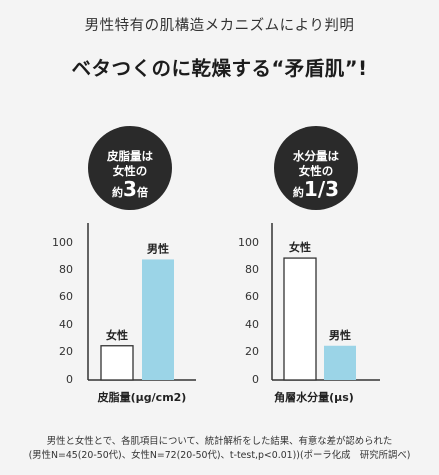 The image size is (439, 475). I want to click on sebum-bar-label-male: 男性, so click(158, 248).